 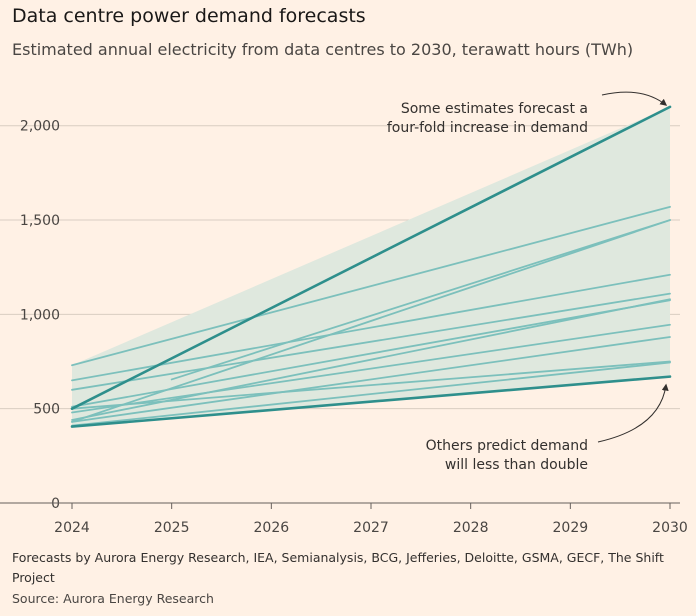 What do you see at coordinates (72, 528) in the screenshot?
I see `x-tick-label: 2024` at bounding box center [72, 528].